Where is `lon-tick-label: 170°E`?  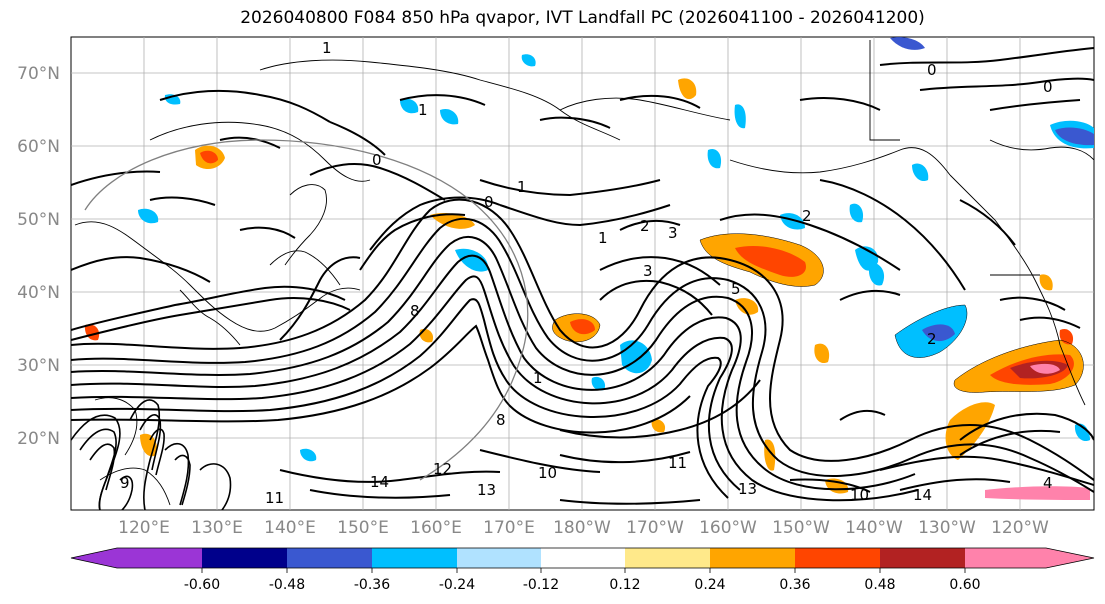
lon-tick-label: 170°E is located at coordinates (509, 528).